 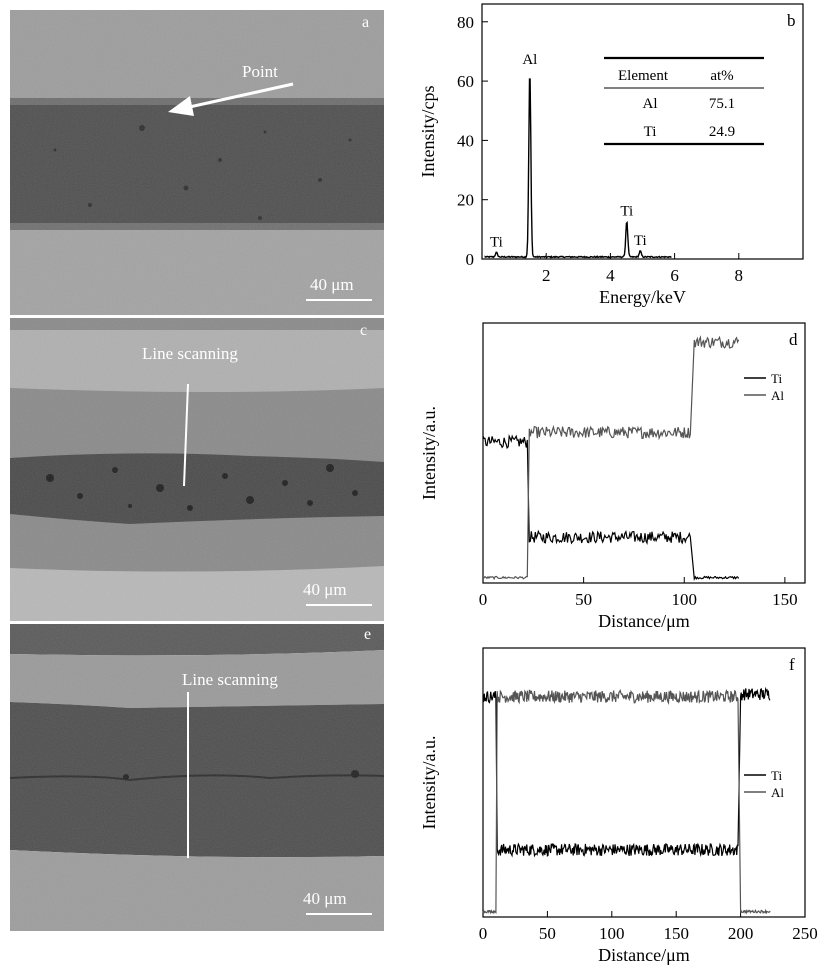 I want to click on line-scan-annotation-e: Line scanning, so click(x=230, y=679).